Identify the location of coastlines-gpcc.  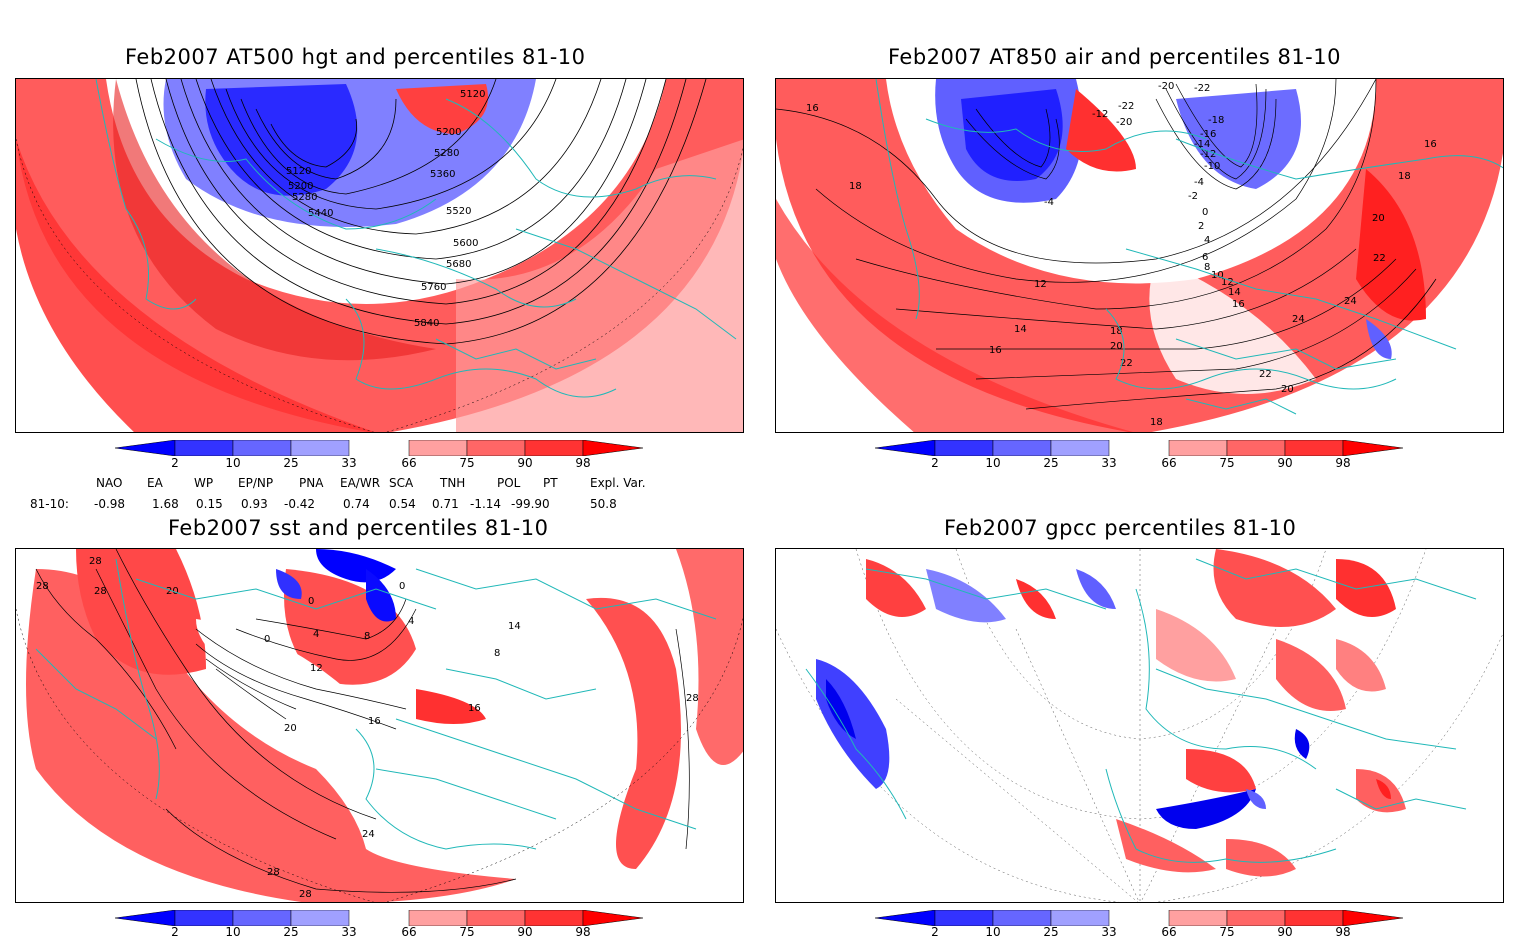
(1141, 710).